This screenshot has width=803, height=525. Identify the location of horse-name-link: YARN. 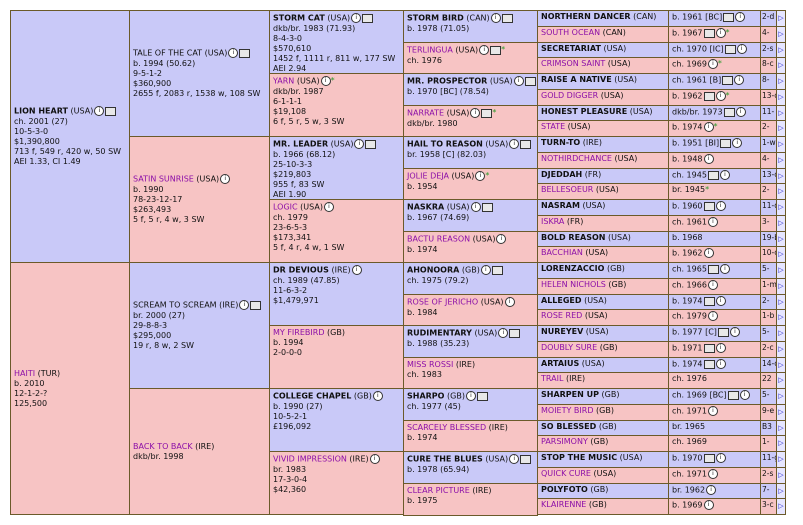
(284, 81).